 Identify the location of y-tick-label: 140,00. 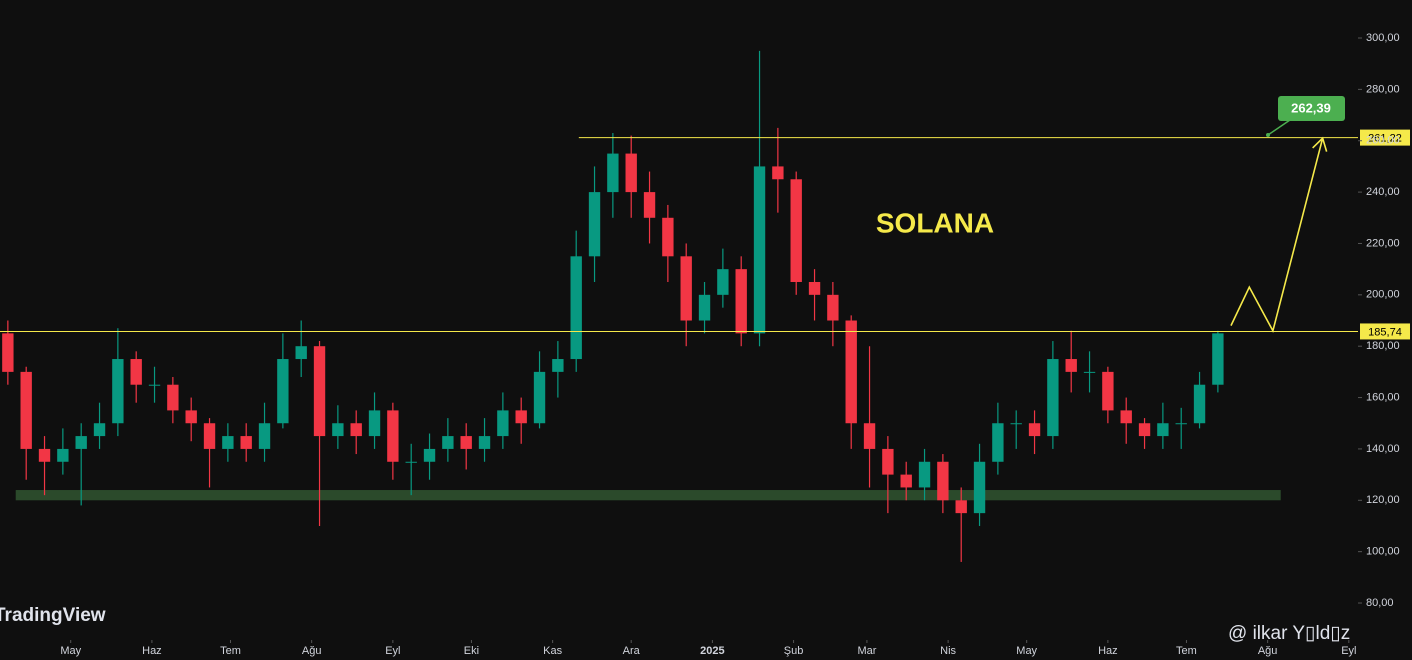
(1383, 449).